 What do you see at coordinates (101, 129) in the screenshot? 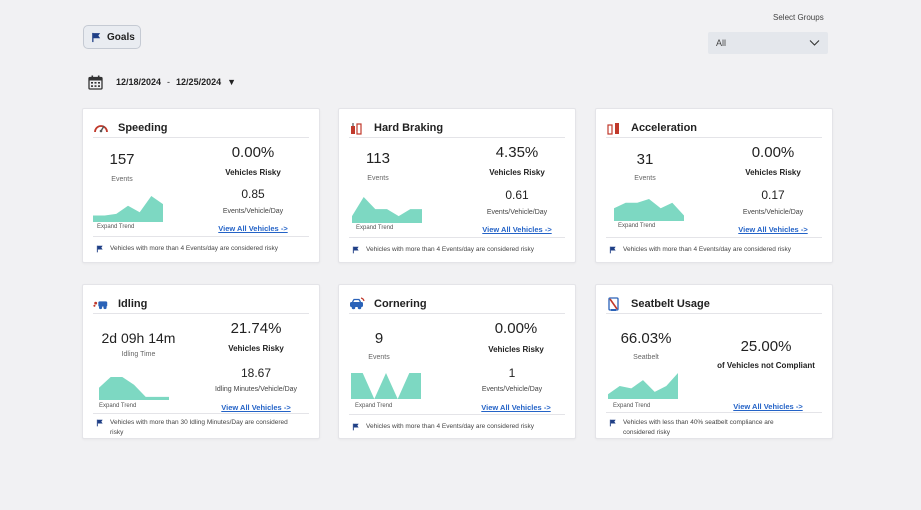
I see `speedometer-icon` at bounding box center [101, 129].